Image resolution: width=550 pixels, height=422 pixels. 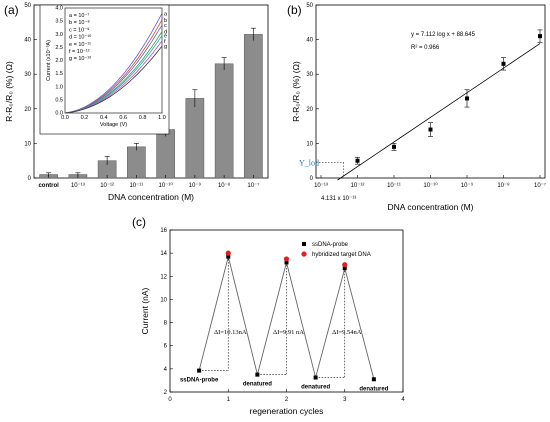 What do you see at coordinates (136, 186) in the screenshot?
I see `x-tick-label-a: 10⁻¹¹` at bounding box center [136, 186].